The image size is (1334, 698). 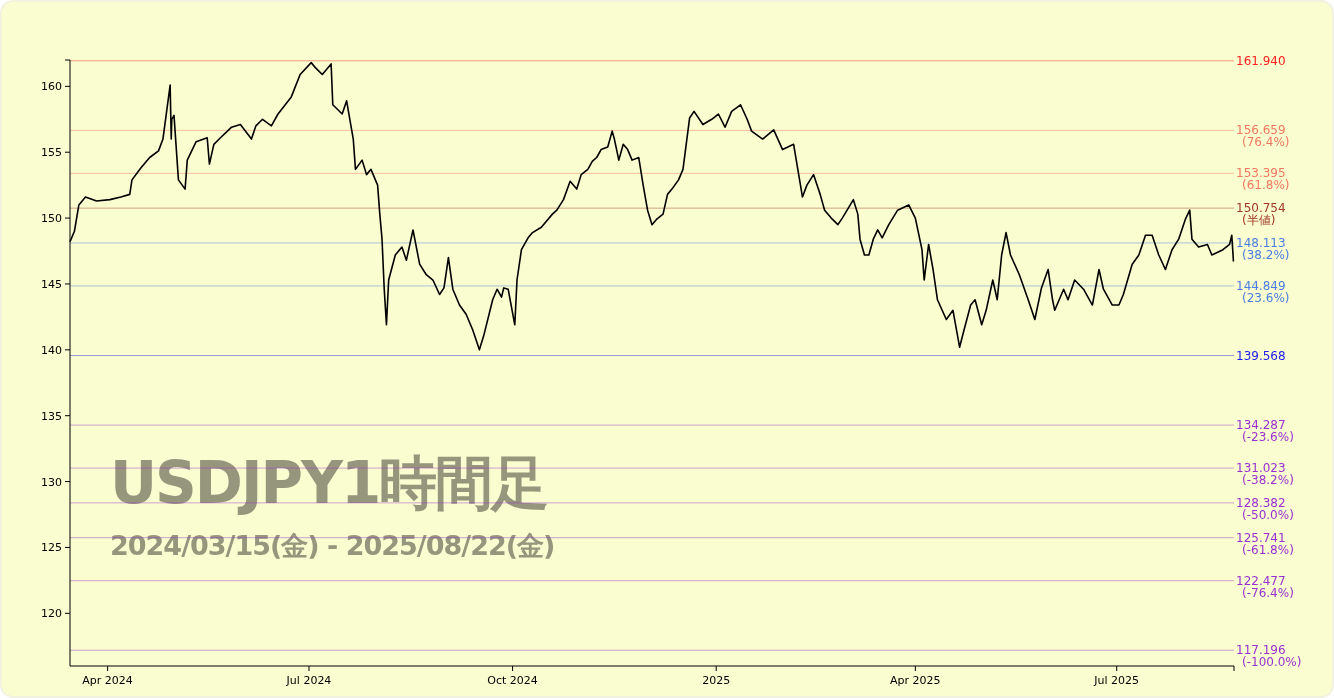 What do you see at coordinates (1265, 508) in the screenshot?
I see `ref-line-label: 128.382 (-50.0%)` at bounding box center [1265, 508].